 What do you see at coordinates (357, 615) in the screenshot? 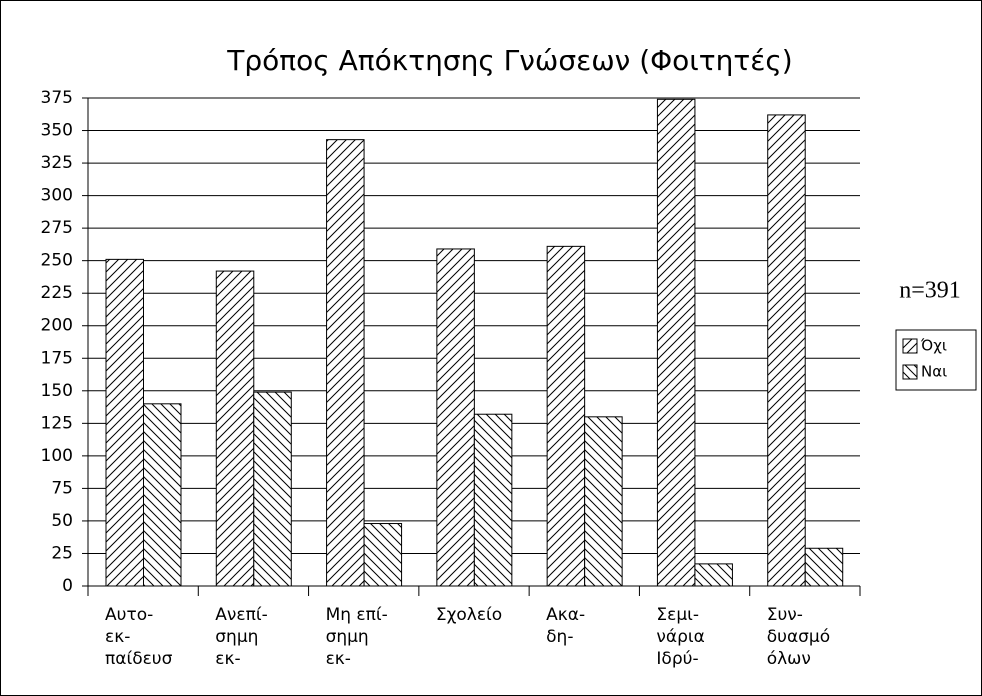
I see `x-tick-label: Μη επί-` at bounding box center [357, 615].